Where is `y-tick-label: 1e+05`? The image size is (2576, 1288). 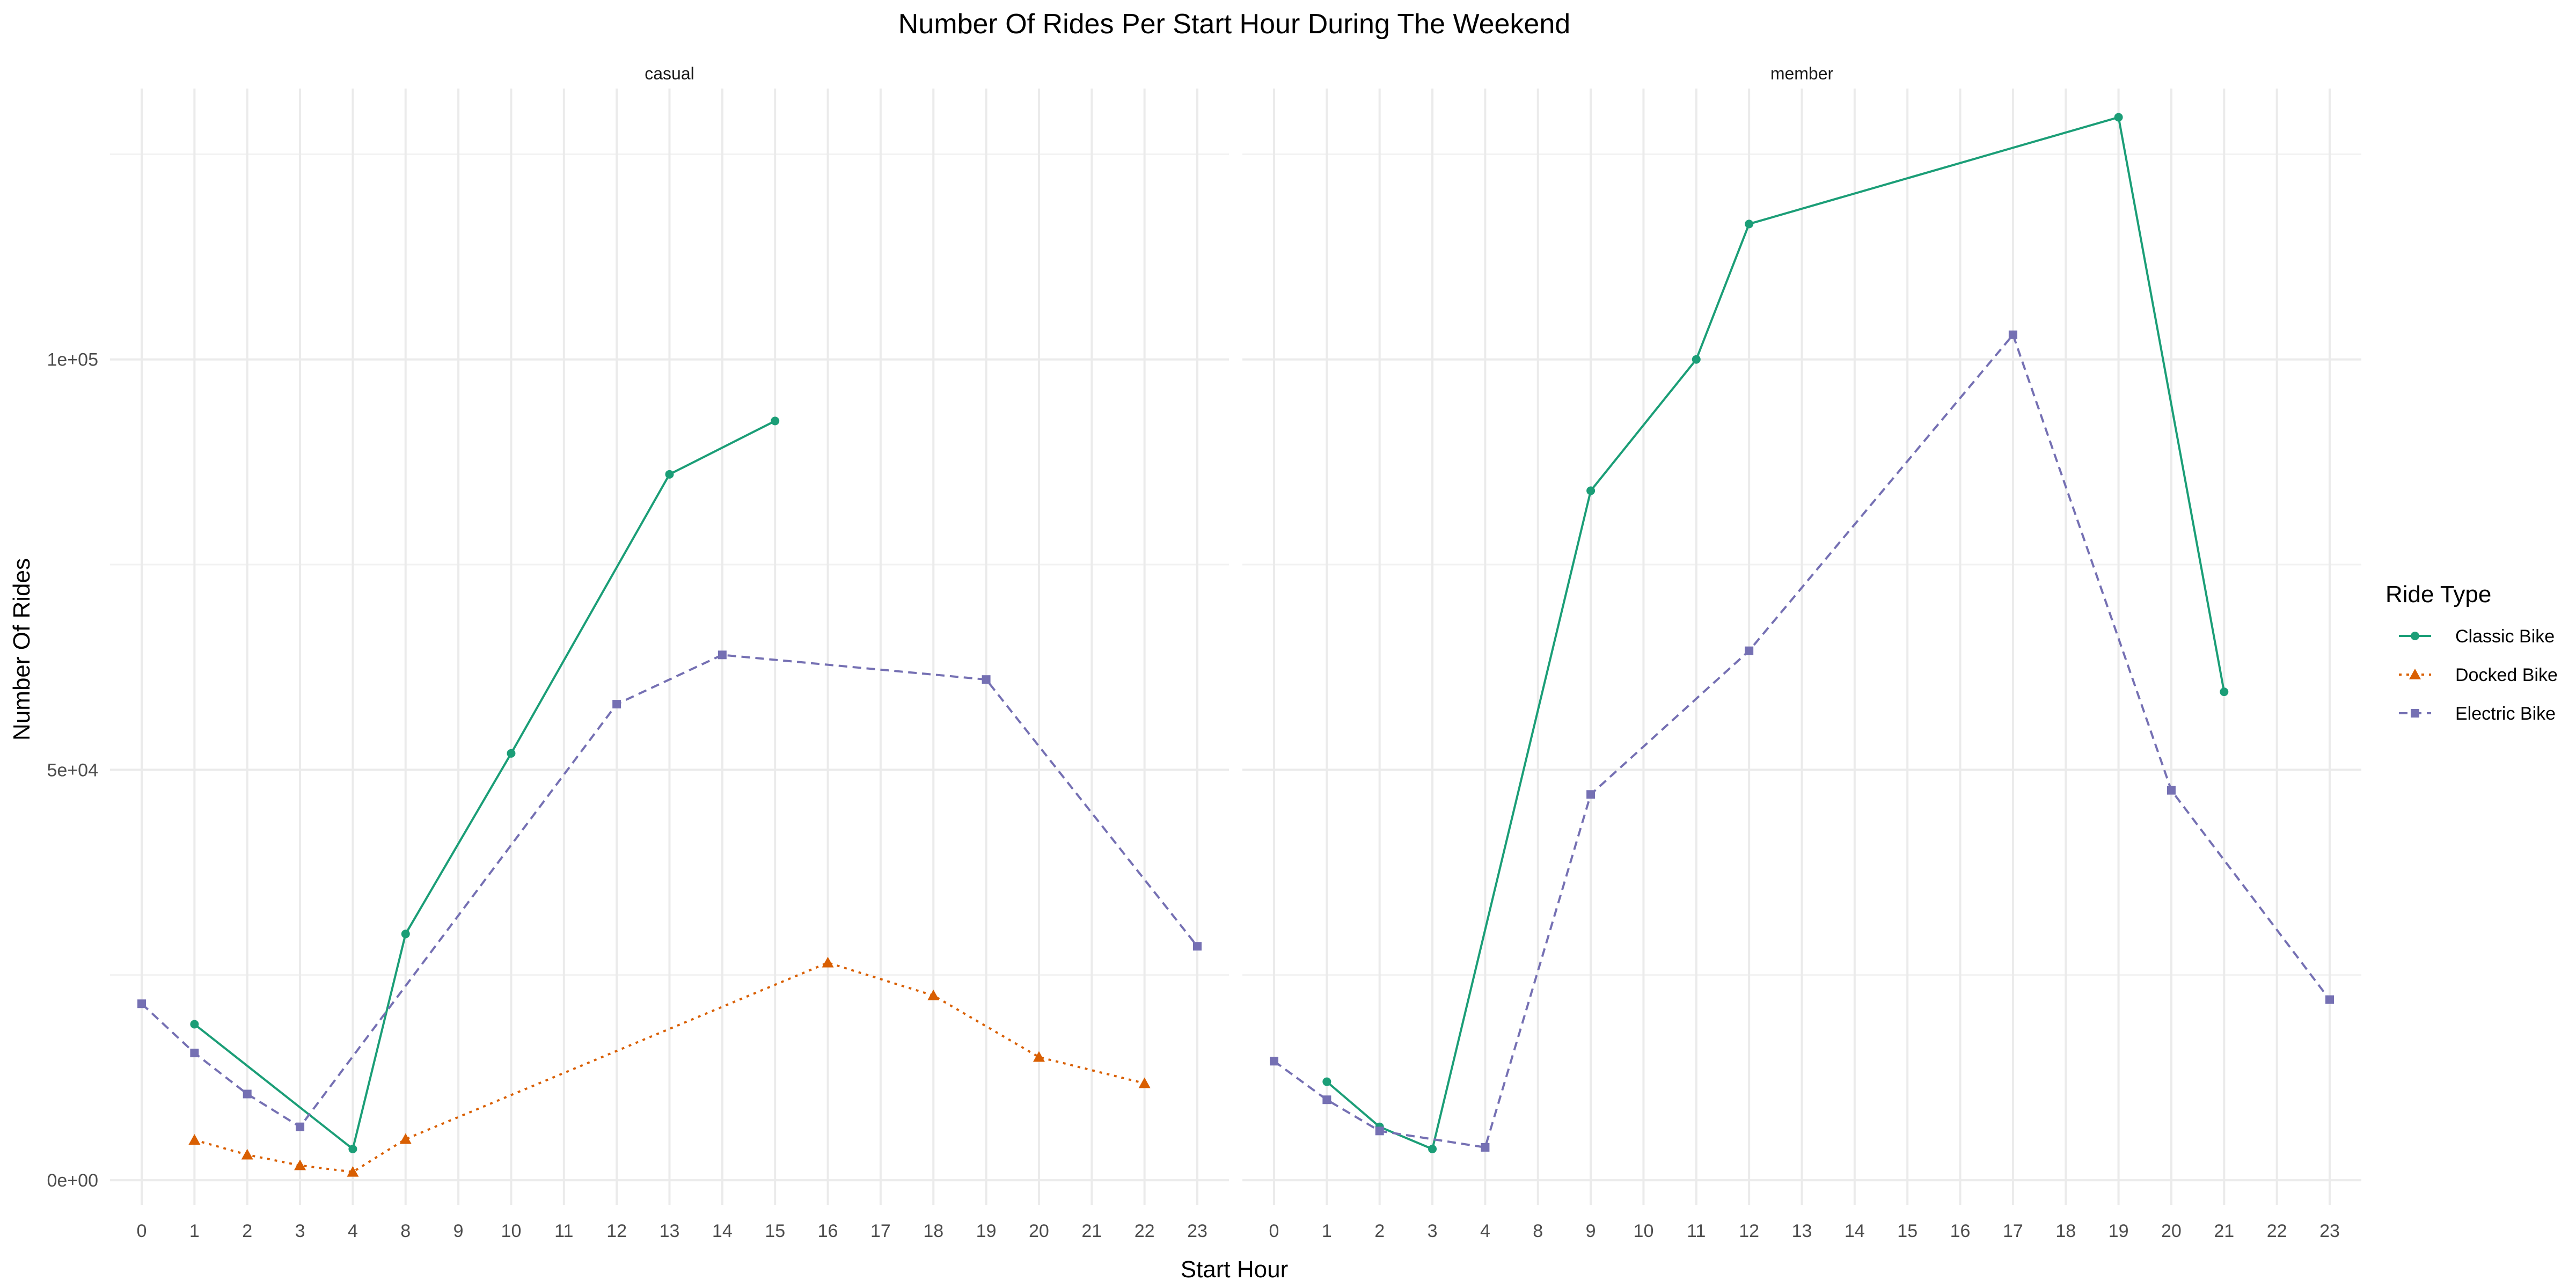 y-tick-label: 1e+05 is located at coordinates (73, 360).